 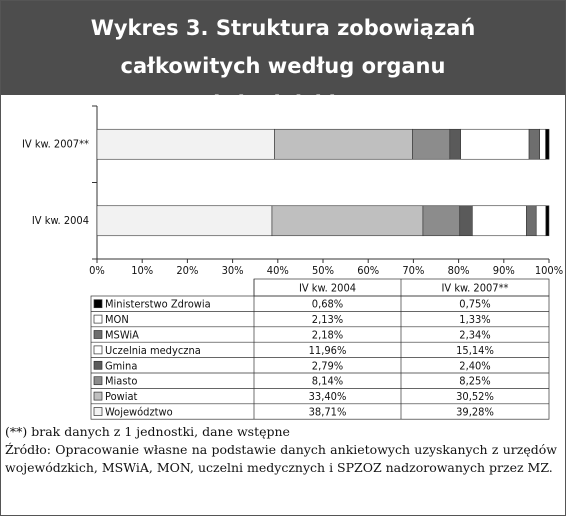 What do you see at coordinates (233, 270) in the screenshot?
I see `x-tick-label: 30%` at bounding box center [233, 270].